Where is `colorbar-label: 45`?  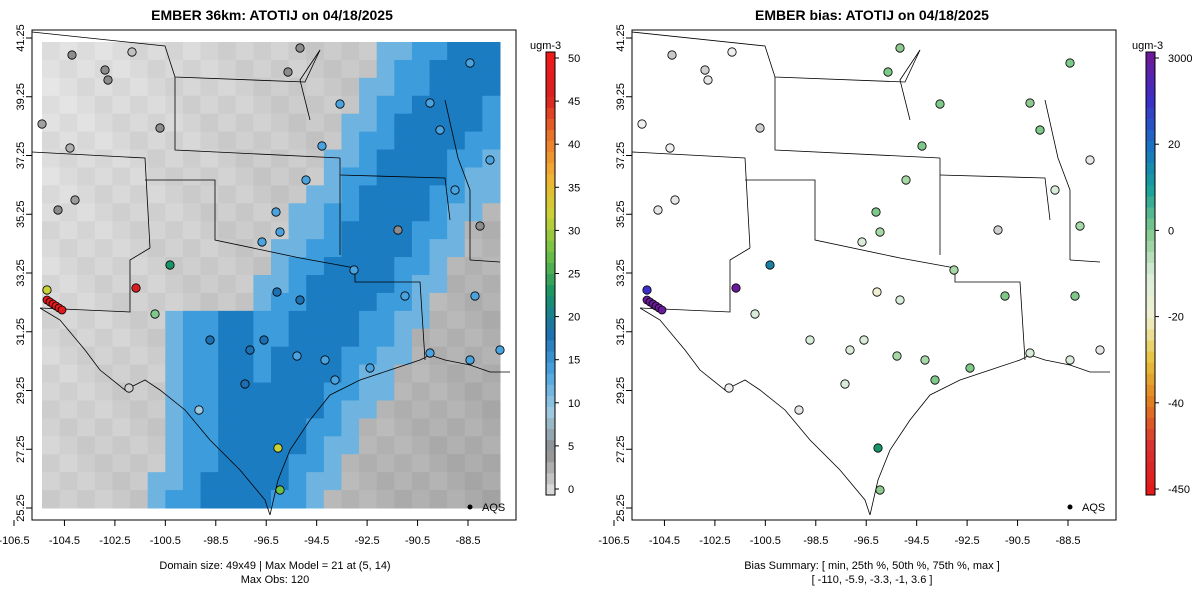 colorbar-label: 45 is located at coordinates (574, 102).